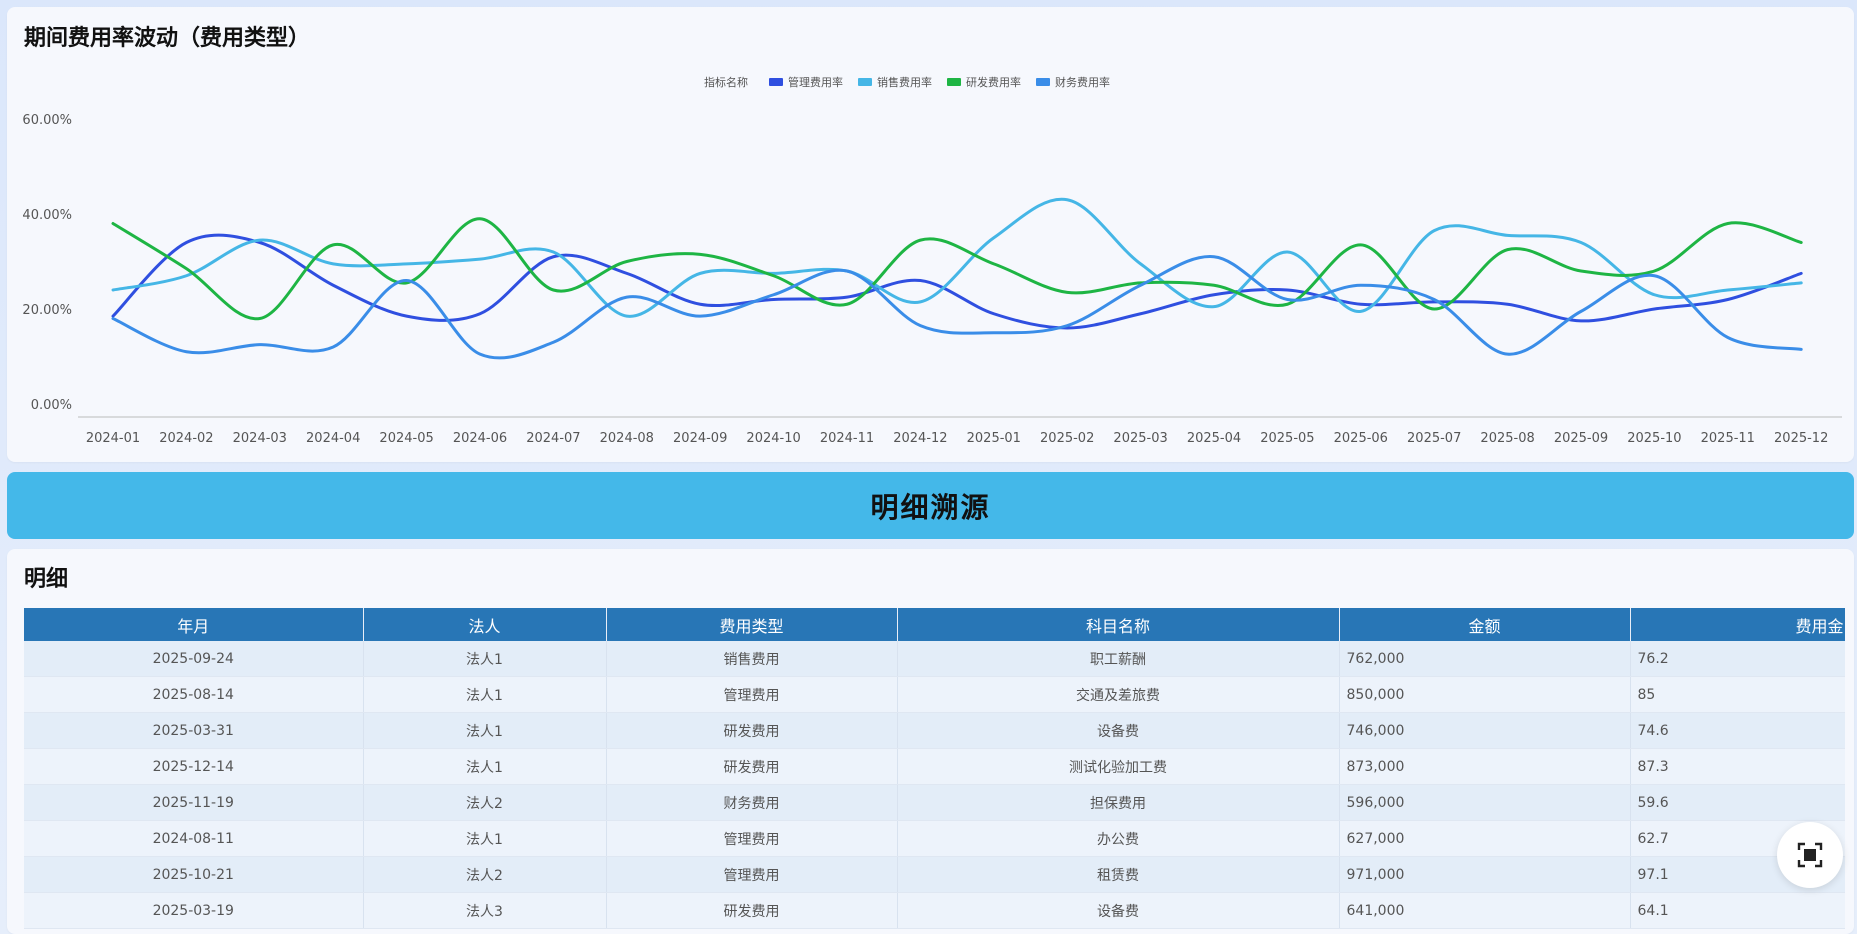  I want to click on x-tick-label: 2024-09, so click(700, 438).